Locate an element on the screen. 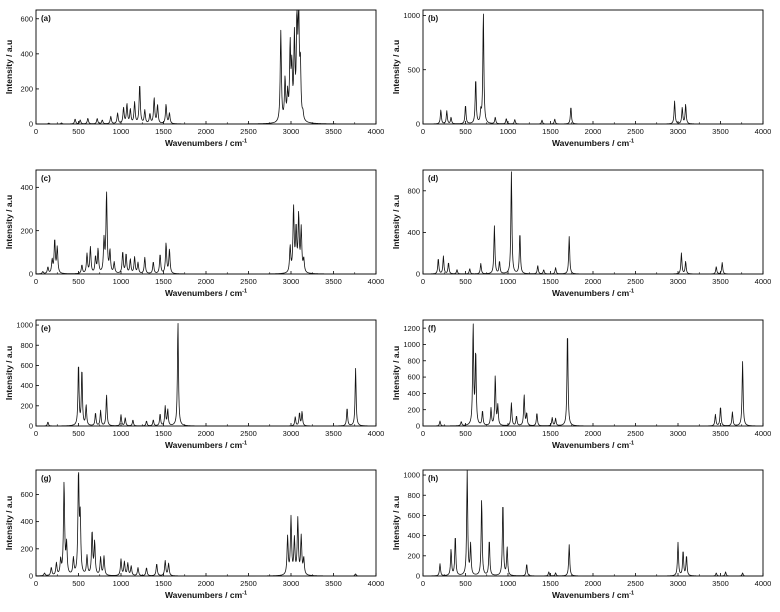 Image resolution: width=780 pixels, height=612 pixels. panel-label: (f) is located at coordinates (432, 328).